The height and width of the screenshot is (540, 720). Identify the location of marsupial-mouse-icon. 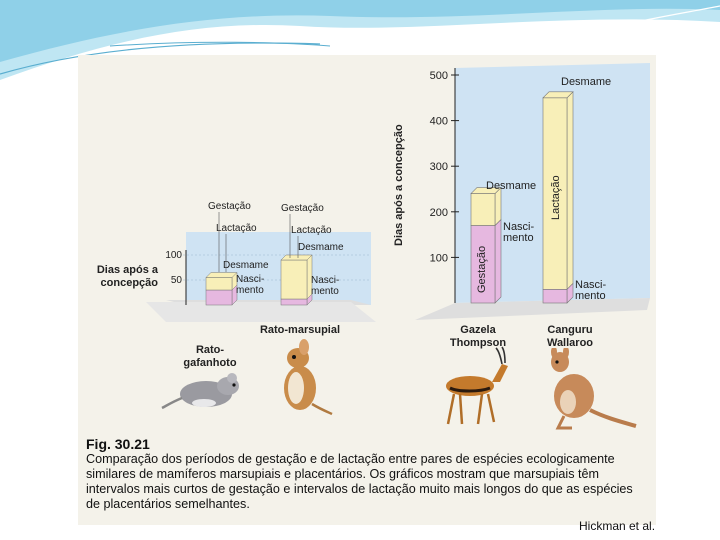
(308, 377).